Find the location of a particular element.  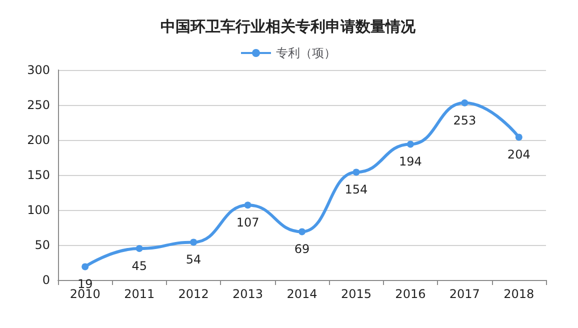

x-tick-label: 2017 is located at coordinates (464, 294).